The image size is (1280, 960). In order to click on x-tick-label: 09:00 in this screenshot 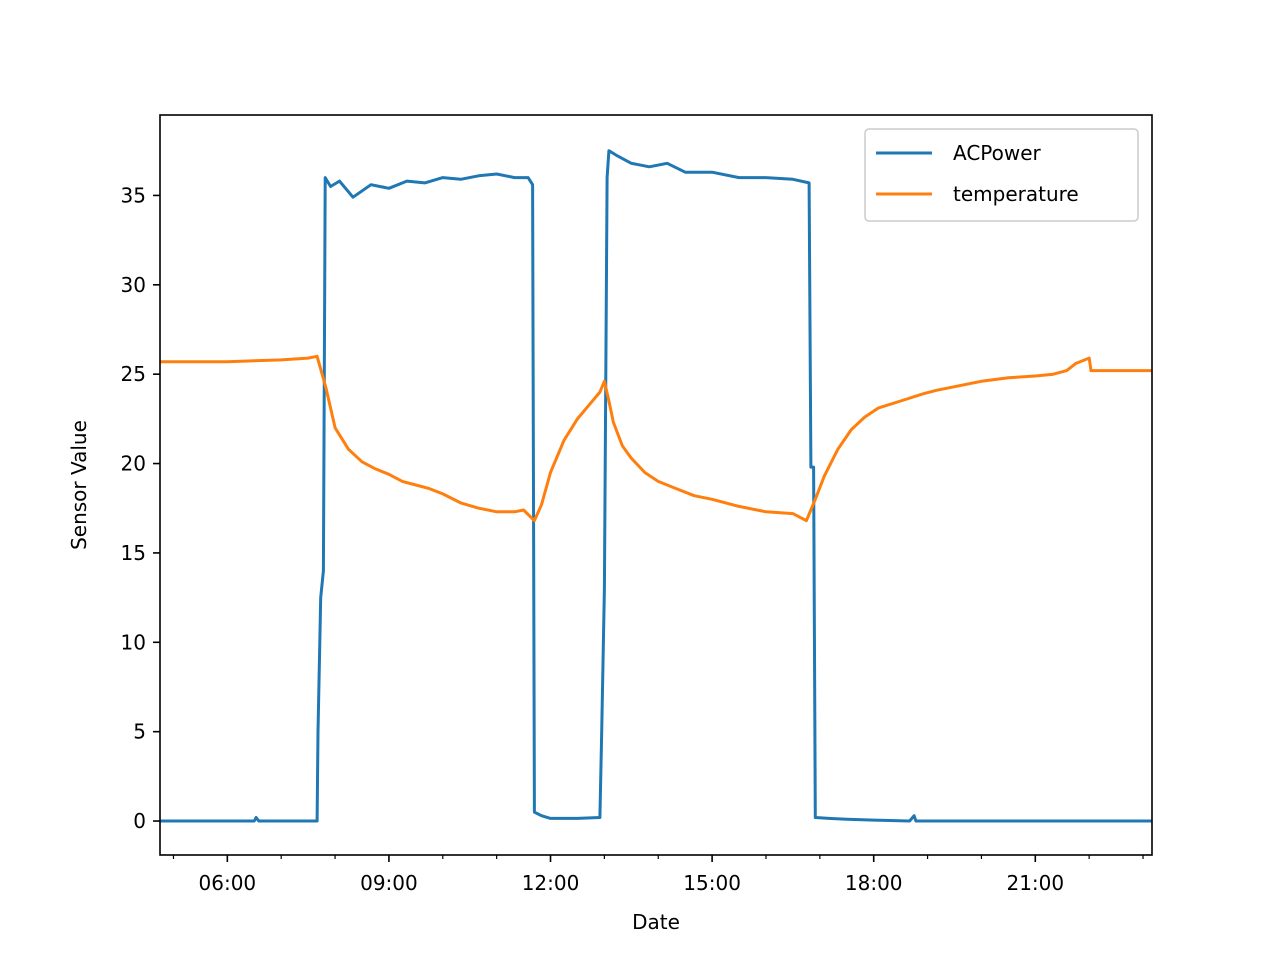, I will do `click(389, 883)`.